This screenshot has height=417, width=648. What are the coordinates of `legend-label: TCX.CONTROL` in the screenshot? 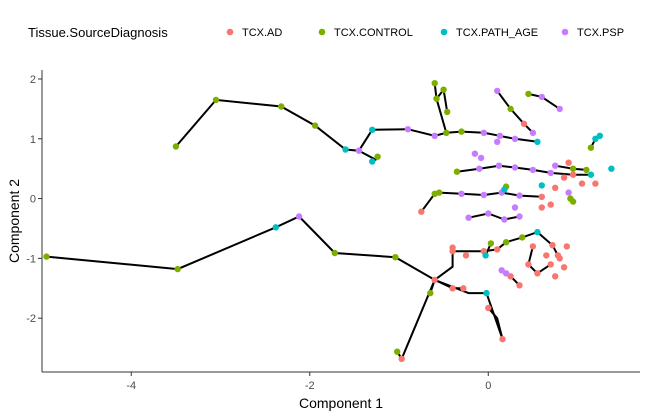 It's located at (373, 33).